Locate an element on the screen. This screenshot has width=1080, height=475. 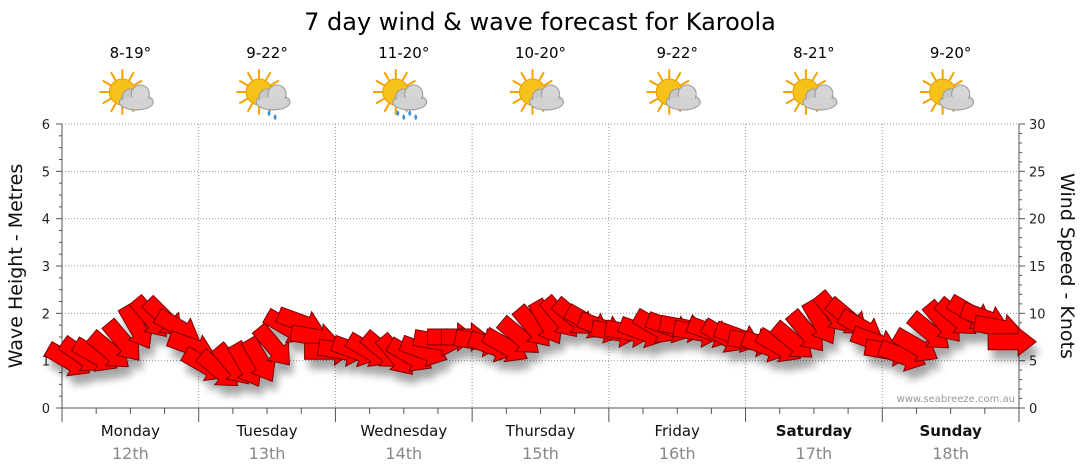
date-label: 16th is located at coordinates (677, 453).